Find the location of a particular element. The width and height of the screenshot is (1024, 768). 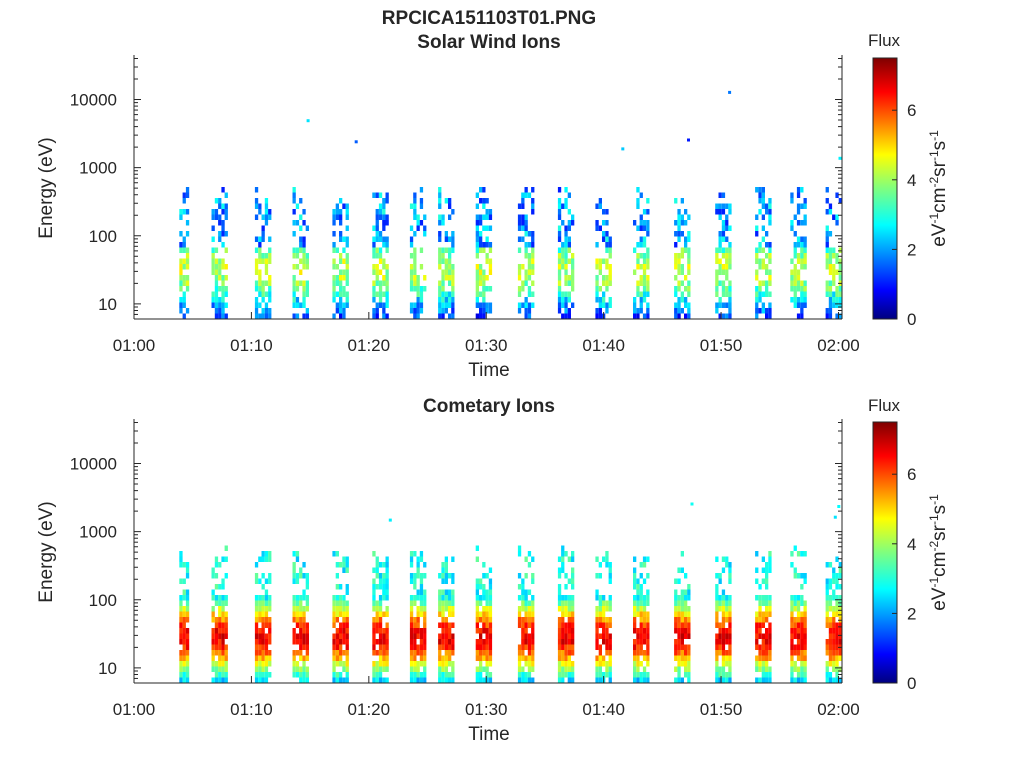

colorbar-tick-label: 0 is located at coordinates (911, 319).